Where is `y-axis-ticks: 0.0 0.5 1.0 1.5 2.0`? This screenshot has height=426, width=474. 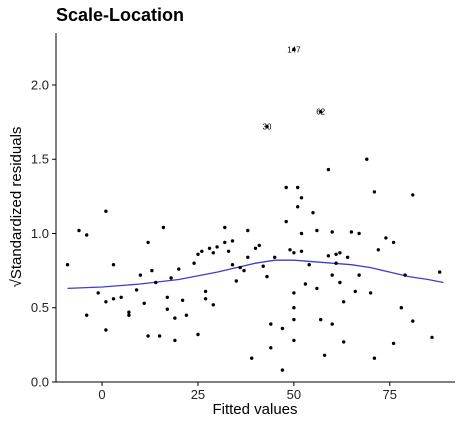 y-axis-ticks: 0.0 0.5 1.0 1.5 2.0 is located at coordinates (43, 233).